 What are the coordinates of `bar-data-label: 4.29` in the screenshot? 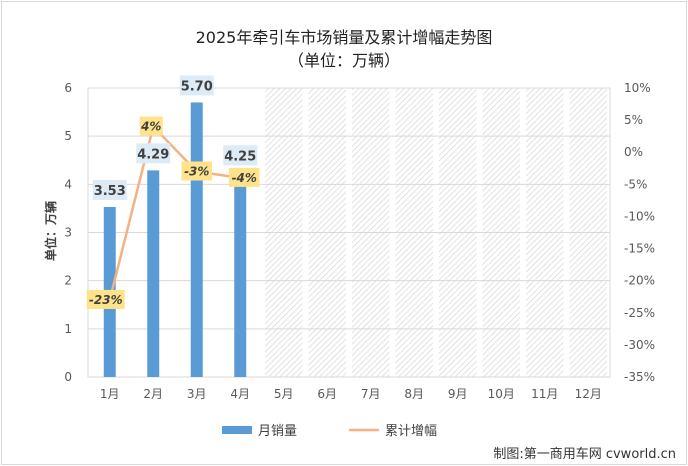 It's located at (153, 154).